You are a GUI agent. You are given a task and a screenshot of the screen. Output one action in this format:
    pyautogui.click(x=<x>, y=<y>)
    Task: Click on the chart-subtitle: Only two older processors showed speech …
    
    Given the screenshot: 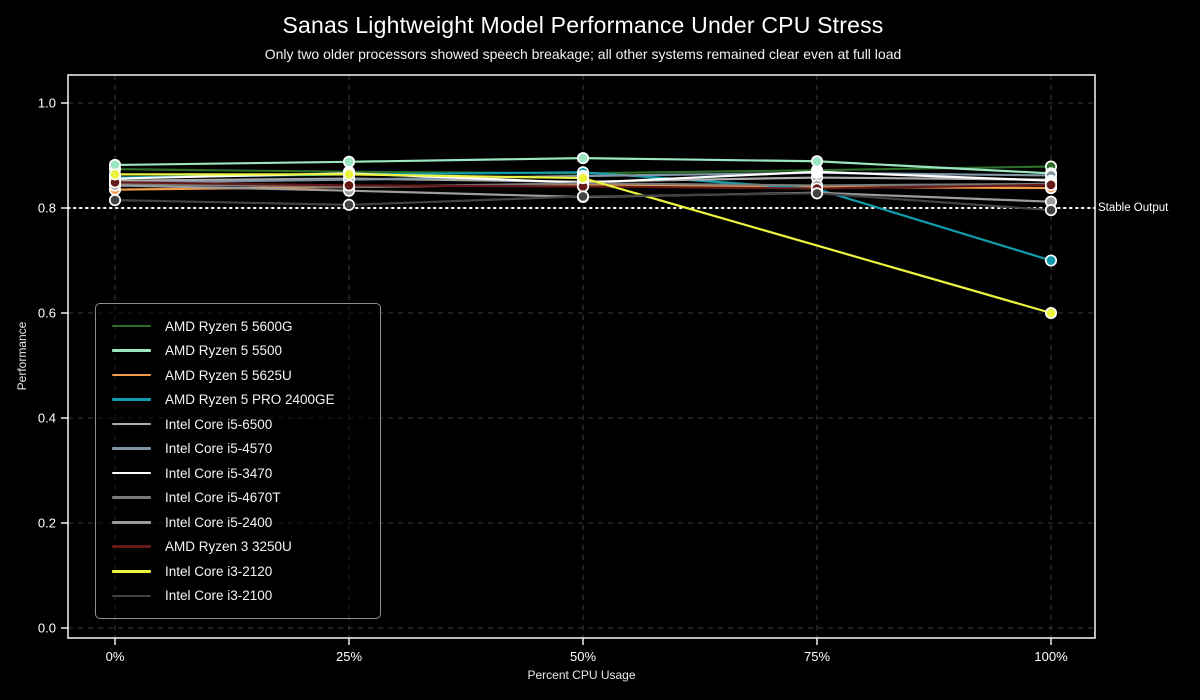 What is the action you would take?
    pyautogui.click(x=583, y=54)
    